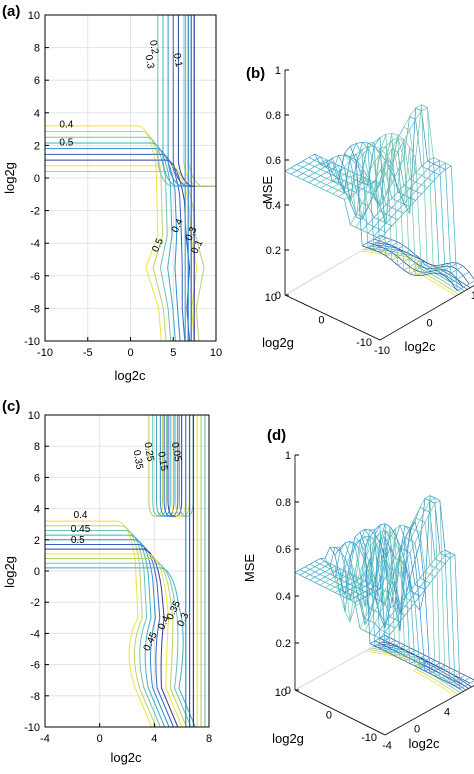 The width and height of the screenshot is (474, 774). Describe the element at coordinates (255, 73) in the screenshot. I see `panel-b-letter: (b)` at that location.